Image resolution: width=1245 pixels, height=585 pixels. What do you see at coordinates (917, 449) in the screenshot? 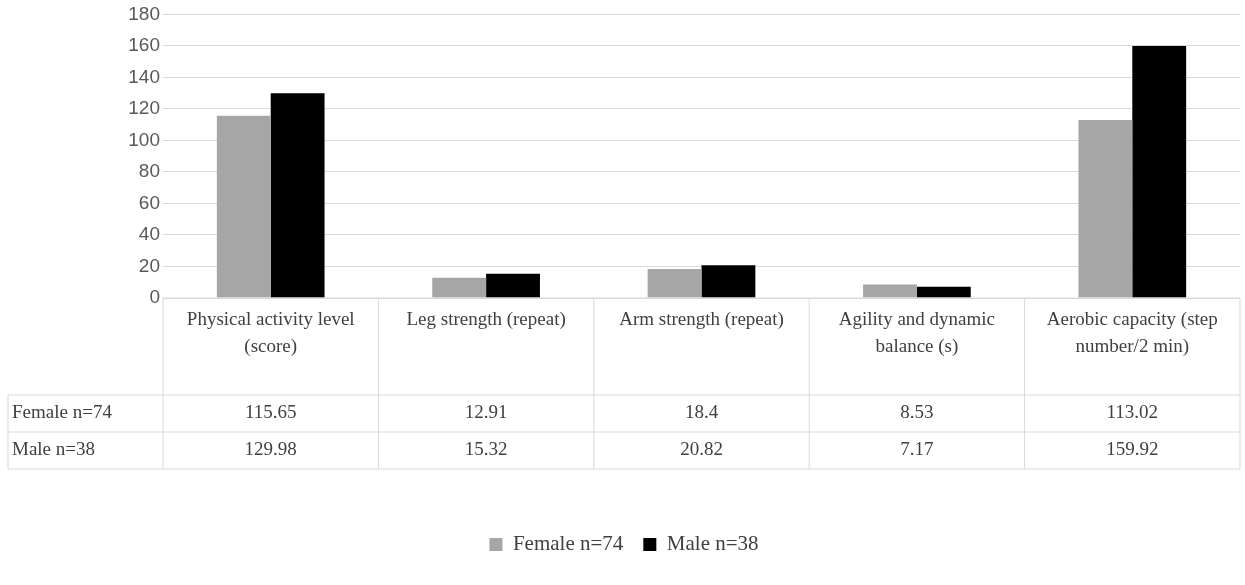
I see `data-label: 7.17` at bounding box center [917, 449].